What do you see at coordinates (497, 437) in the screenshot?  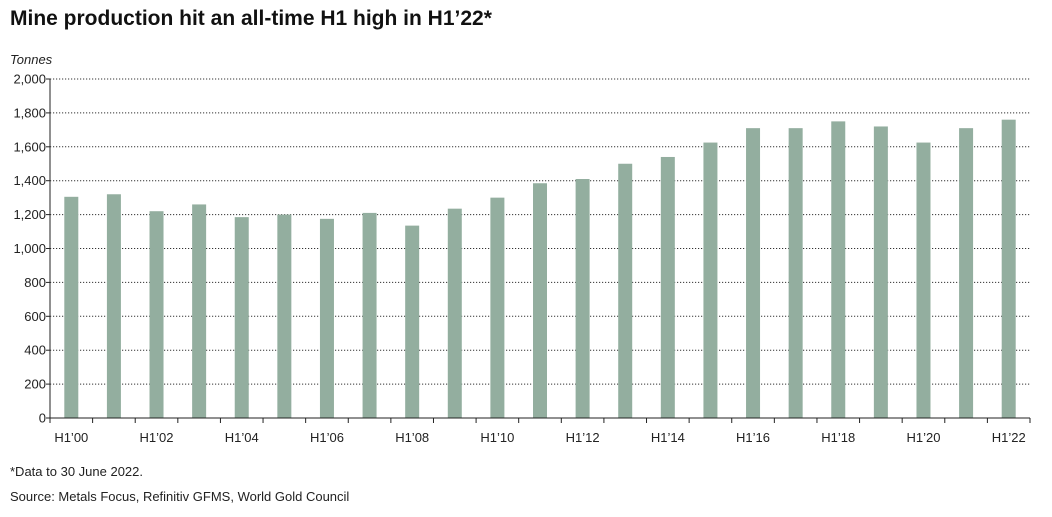 I see `x-tick-label: H1’10` at bounding box center [497, 437].